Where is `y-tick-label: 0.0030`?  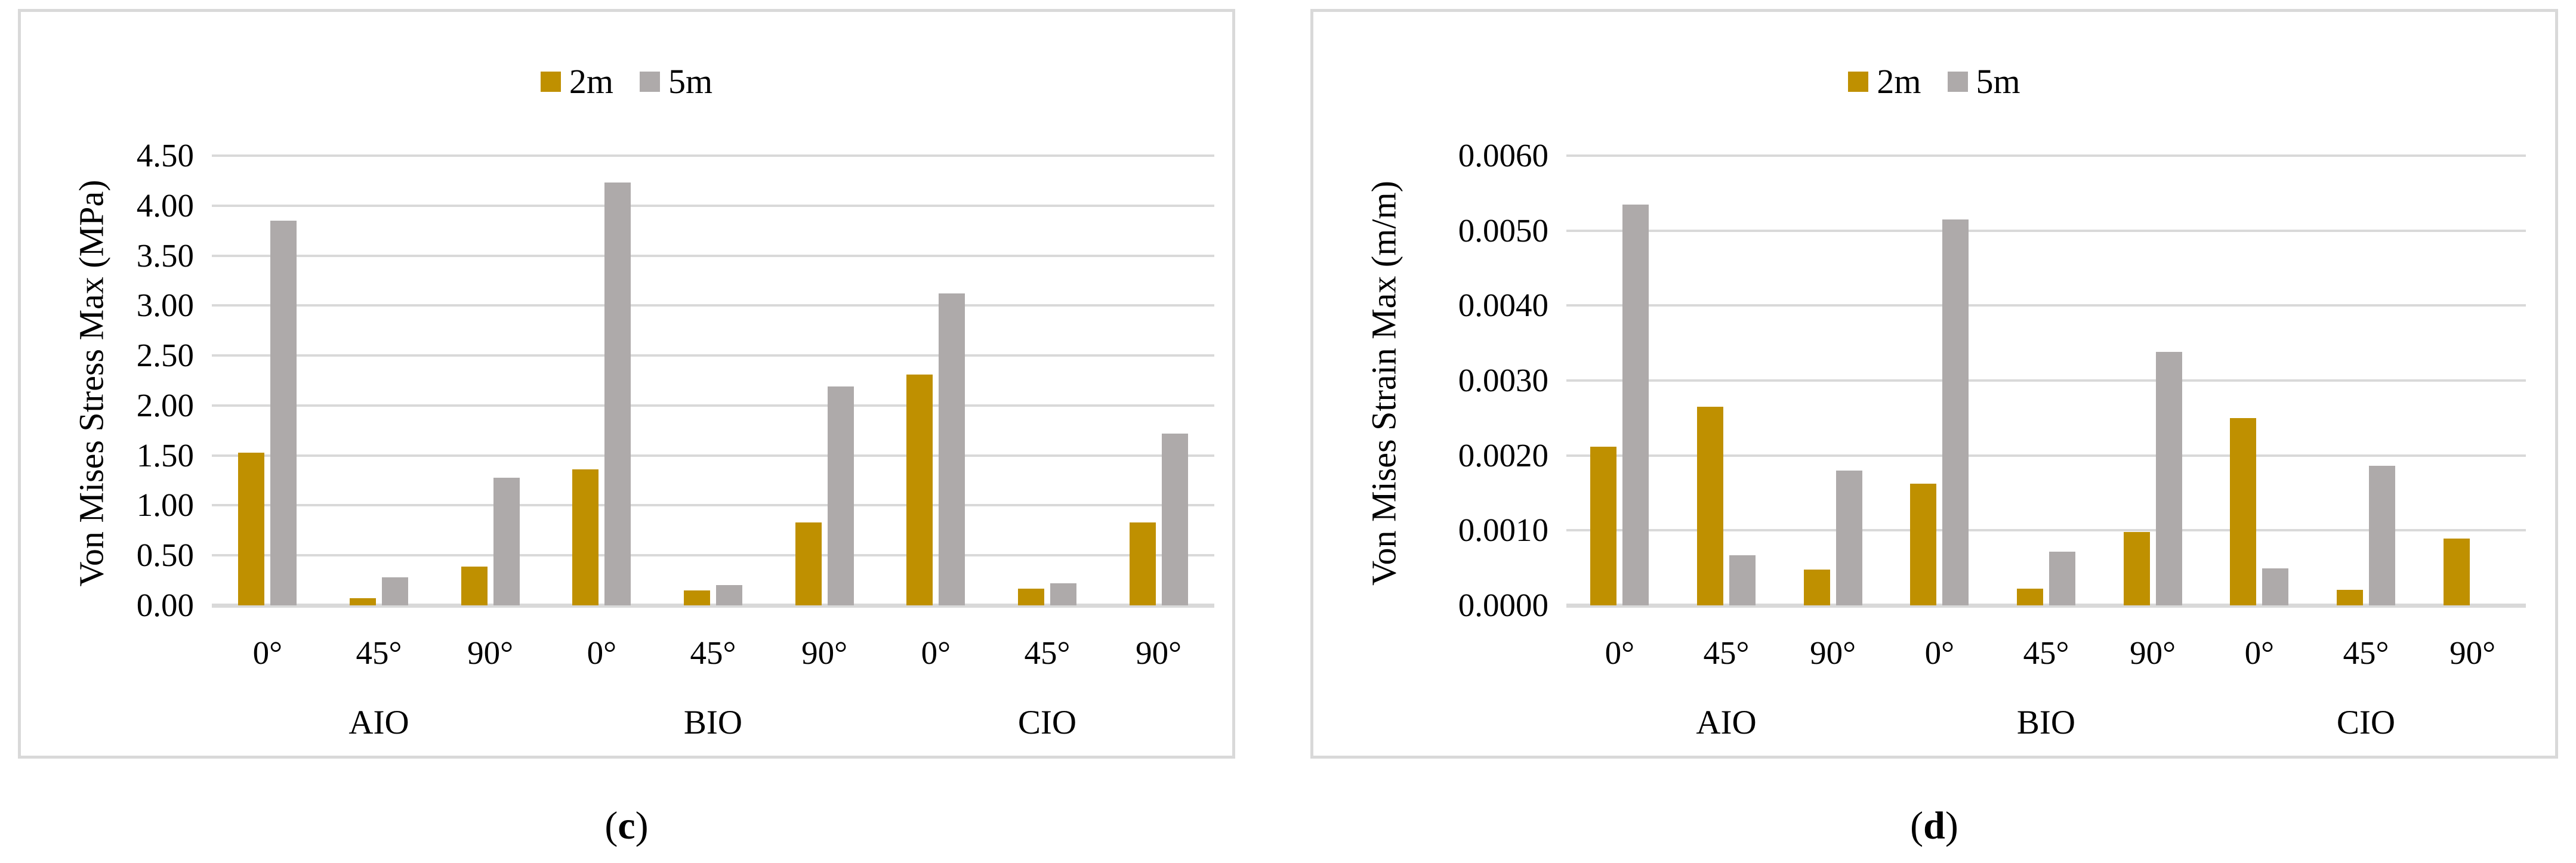 y-tick-label: 0.0030 is located at coordinates (1503, 380).